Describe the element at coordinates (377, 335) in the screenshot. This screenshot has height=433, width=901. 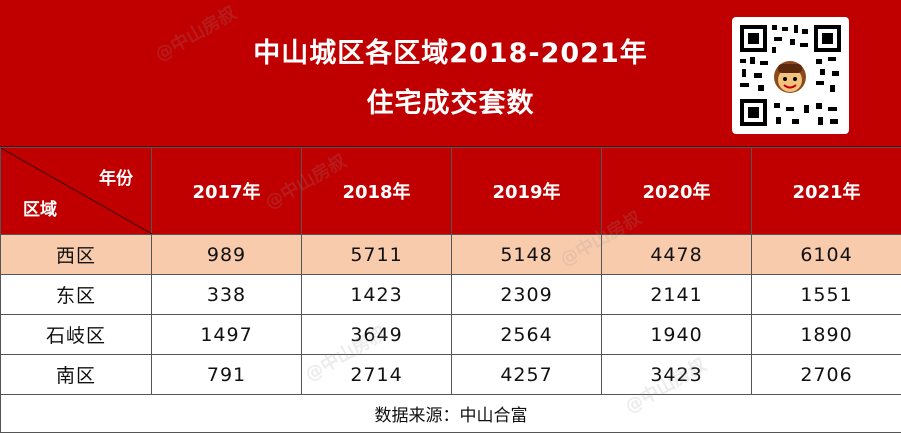
I see `data-cell: 3649` at that location.